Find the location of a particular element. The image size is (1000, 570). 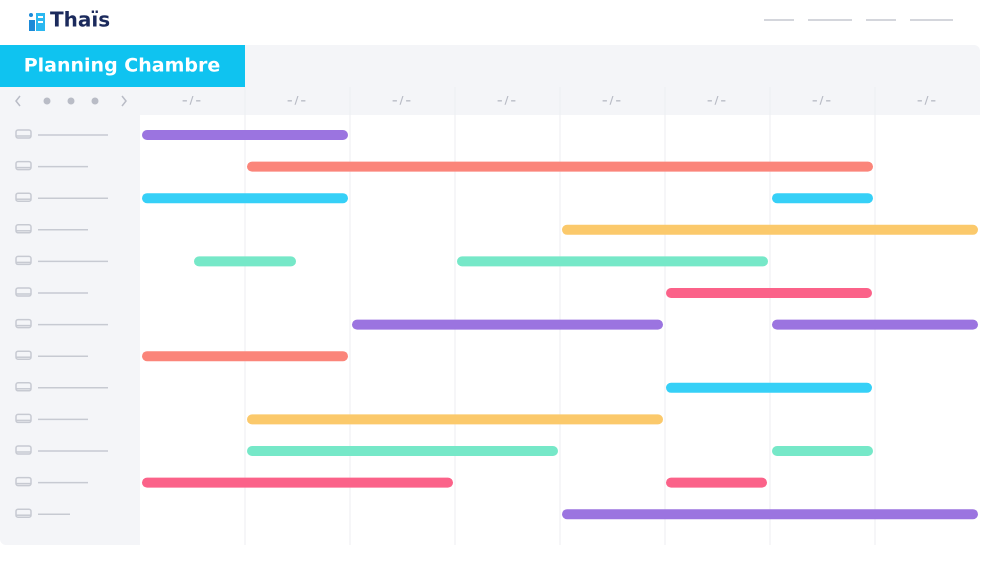

prev-arrow is located at coordinates (18, 101).